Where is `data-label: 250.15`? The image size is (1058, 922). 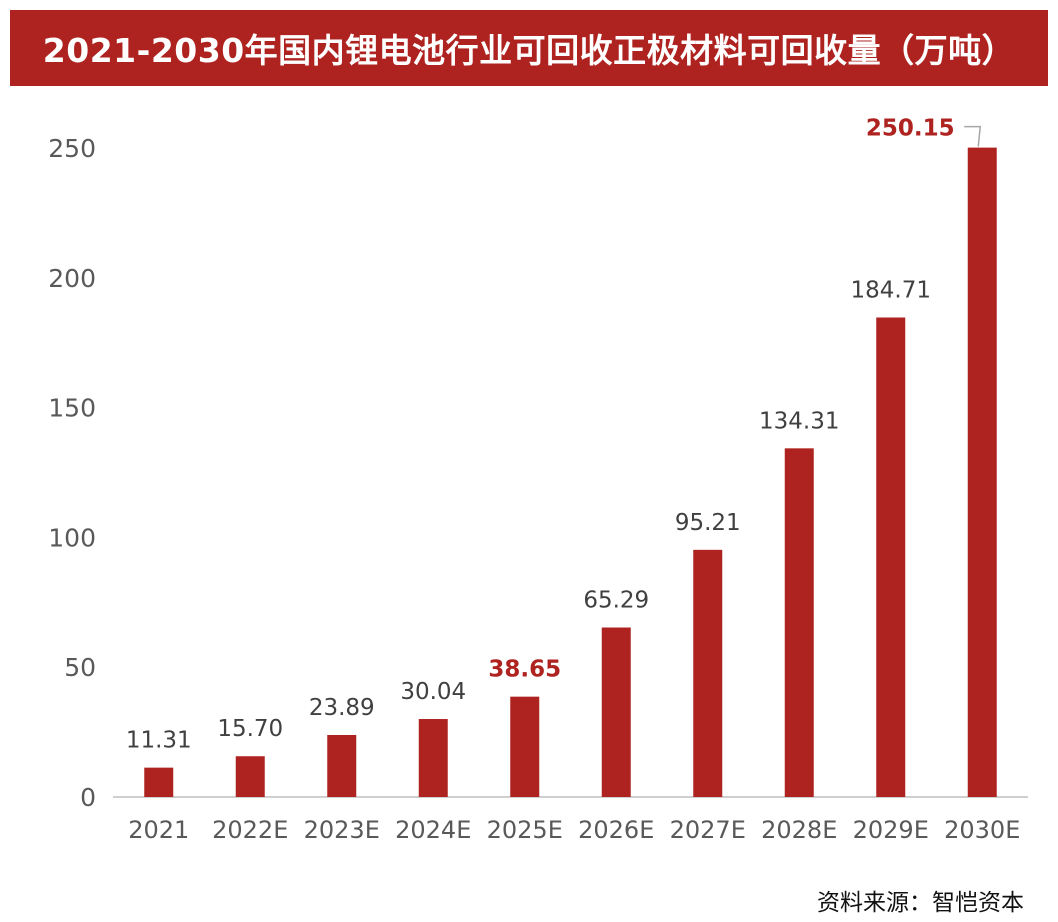 data-label: 250.15 is located at coordinates (910, 129).